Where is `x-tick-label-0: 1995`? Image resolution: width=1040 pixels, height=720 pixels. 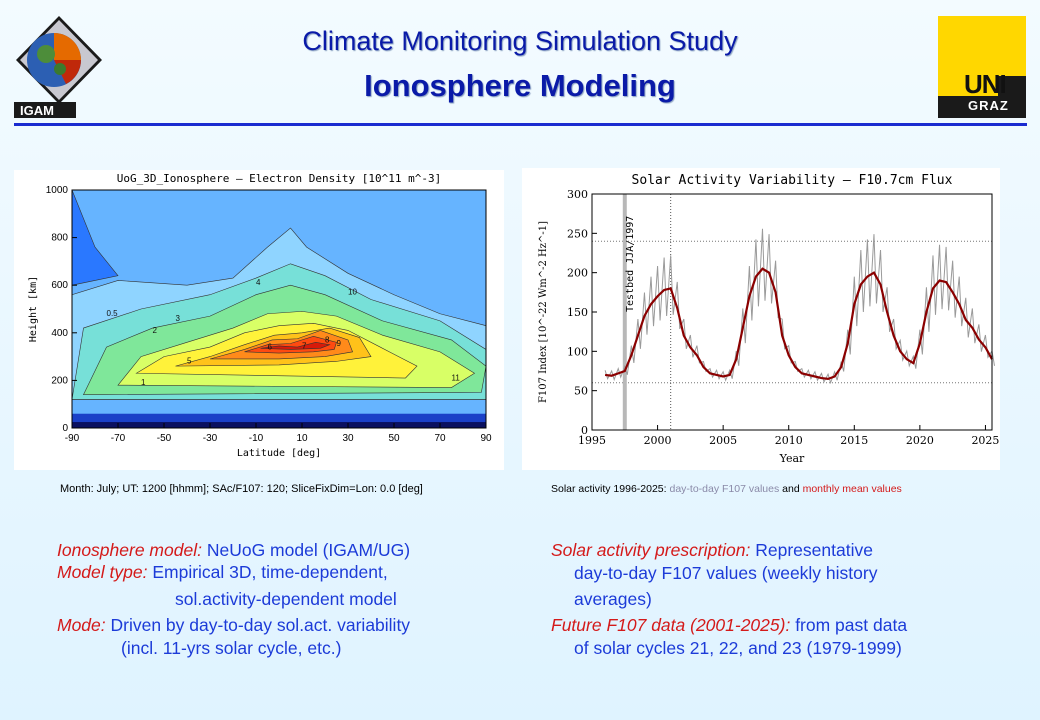 x-tick-label-0: 1995 is located at coordinates (592, 440).